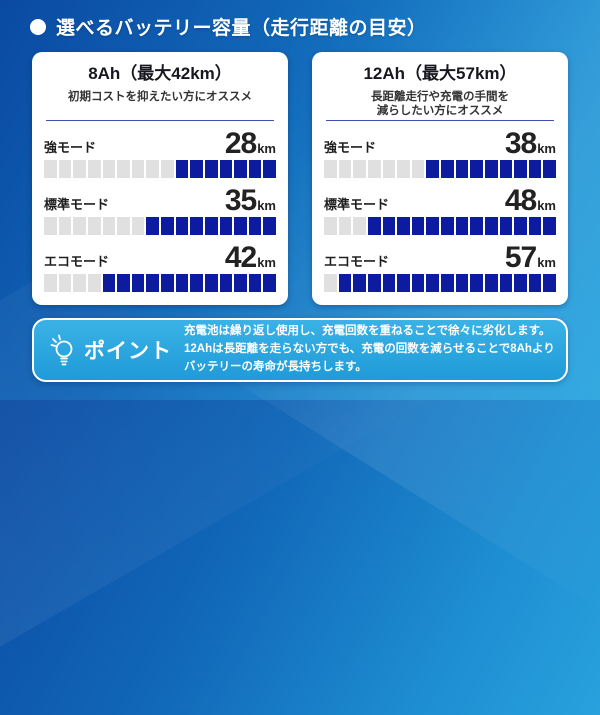 This screenshot has width=600, height=715. What do you see at coordinates (38, 26) in the screenshot?
I see `bullet-circle-icon` at bounding box center [38, 26].